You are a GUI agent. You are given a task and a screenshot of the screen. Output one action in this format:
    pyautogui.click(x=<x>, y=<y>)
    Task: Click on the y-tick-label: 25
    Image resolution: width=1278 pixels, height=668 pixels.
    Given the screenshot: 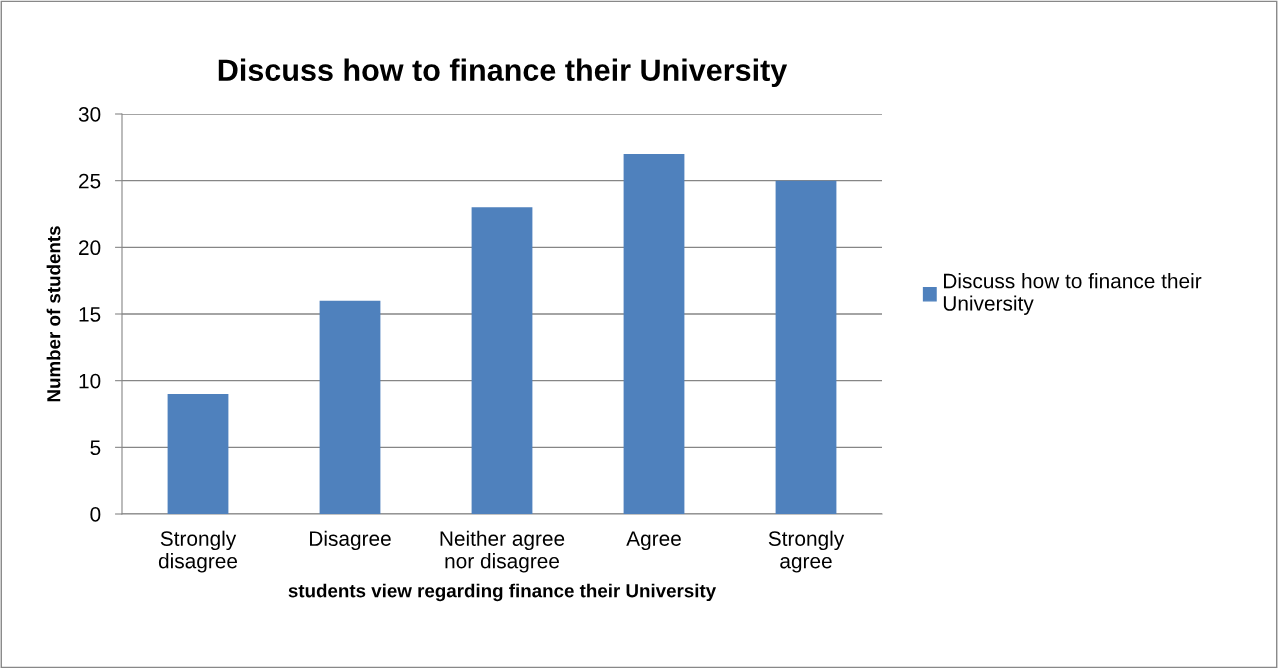 What is the action you would take?
    pyautogui.click(x=90, y=181)
    